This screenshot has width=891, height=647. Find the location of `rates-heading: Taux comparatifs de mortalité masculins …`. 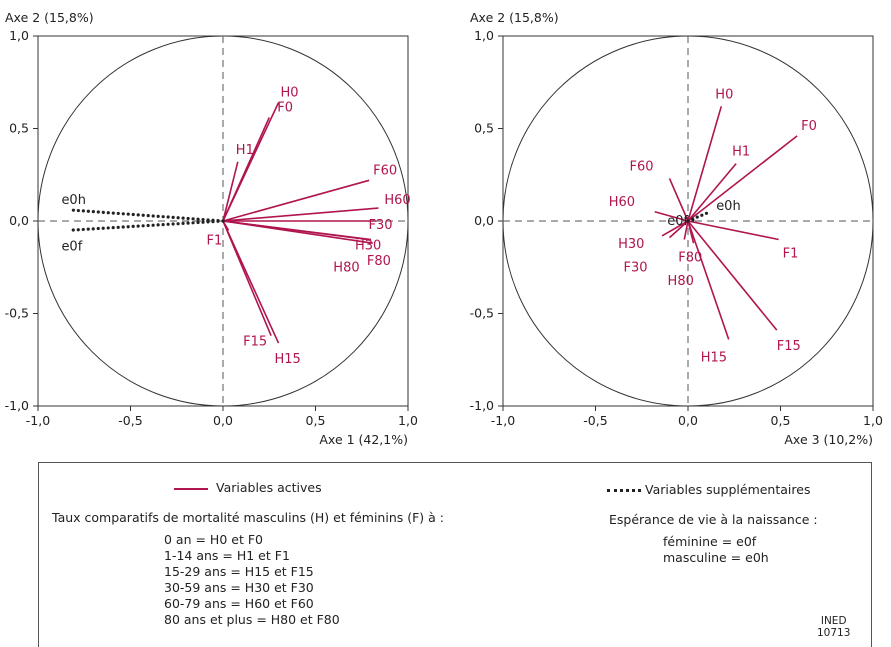

rates-heading: Taux comparatifs de mortalité masculins … is located at coordinates (248, 517).